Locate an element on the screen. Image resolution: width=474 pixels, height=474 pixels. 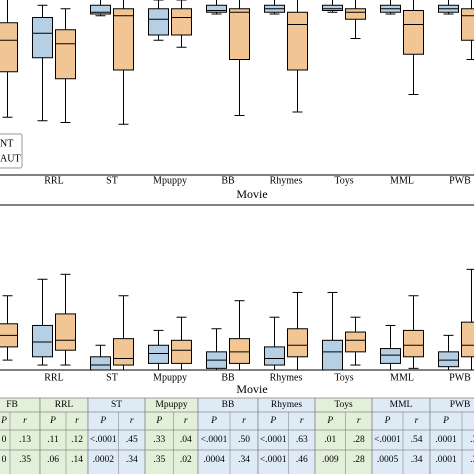
table-cell-text: .45 is located at coordinates (132, 440).